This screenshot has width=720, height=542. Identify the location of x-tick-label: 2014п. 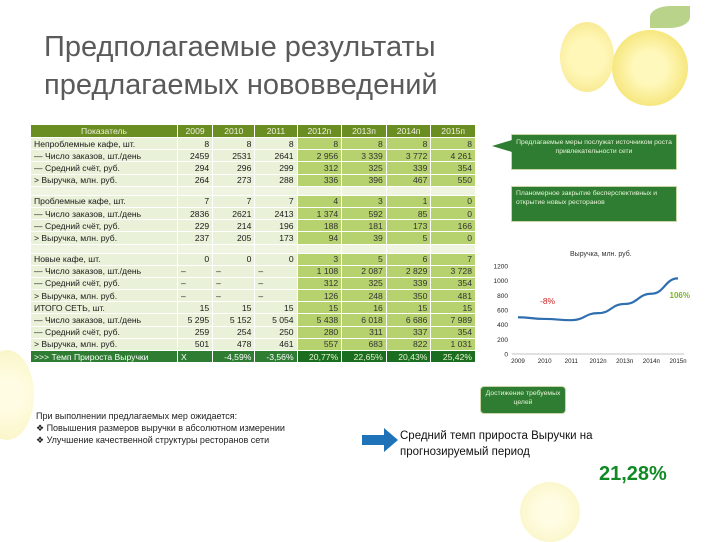
(651, 361).